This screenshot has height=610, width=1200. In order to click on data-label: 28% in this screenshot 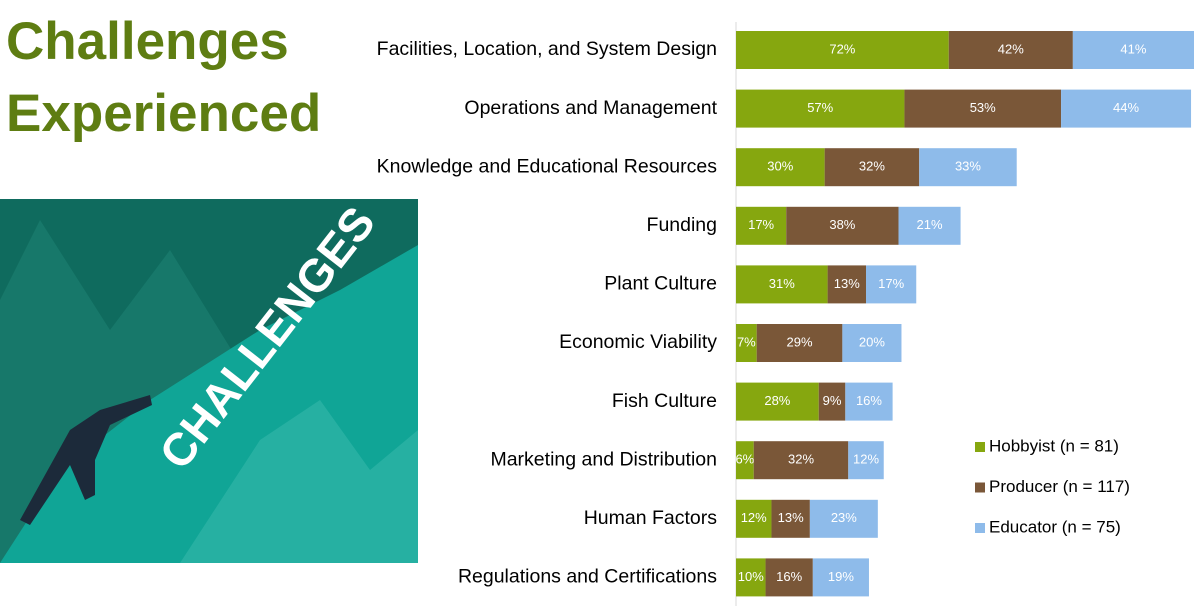, I will do `click(777, 400)`.